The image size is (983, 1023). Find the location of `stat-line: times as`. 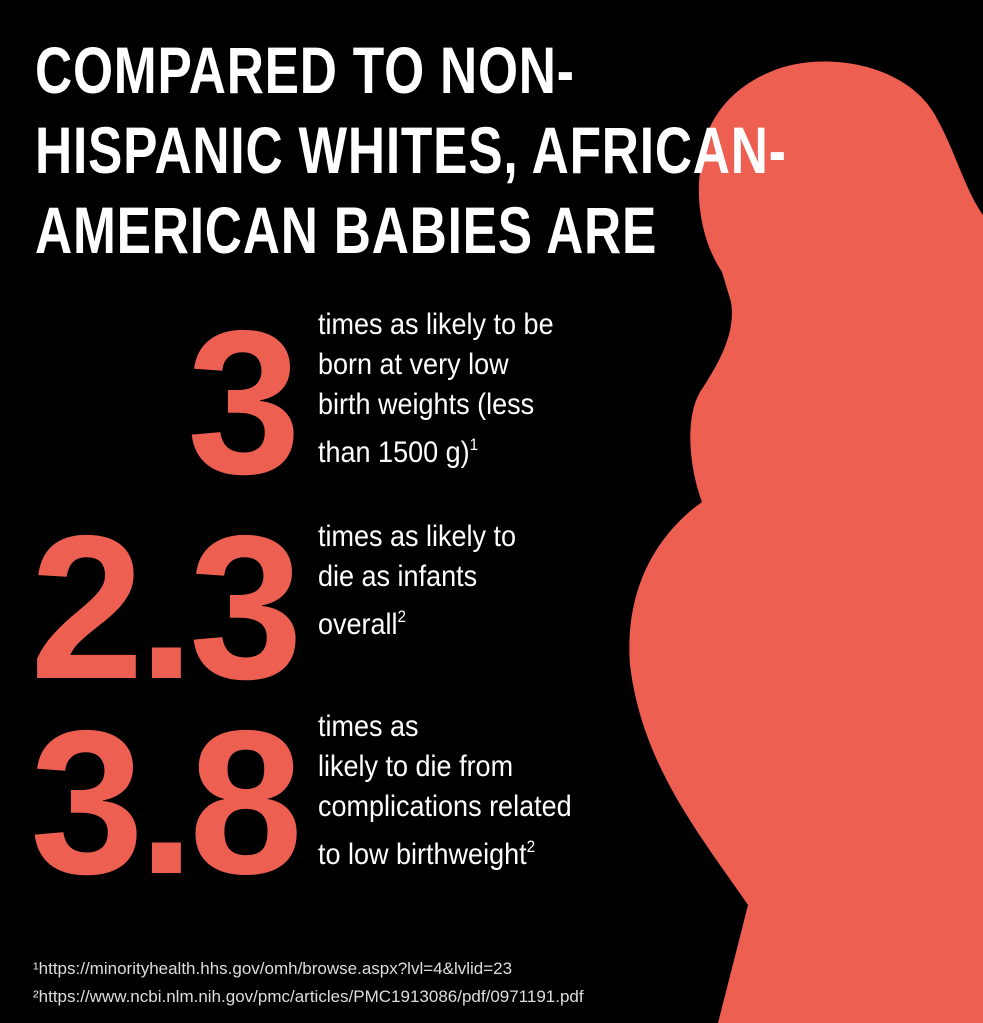

stat-line: times as is located at coordinates (368, 726).